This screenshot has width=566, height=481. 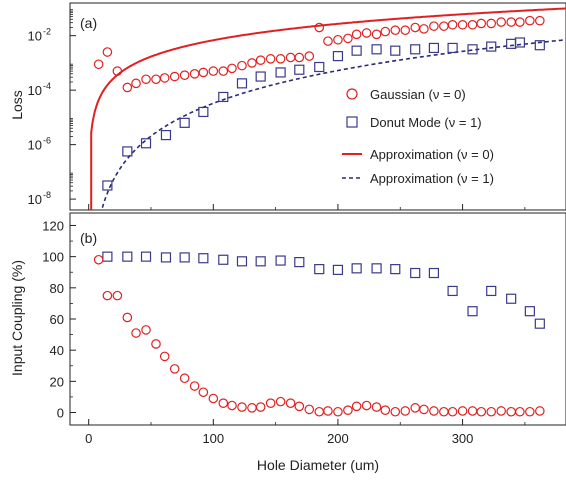 I want to click on ytick-label: 0, so click(x=60, y=413).